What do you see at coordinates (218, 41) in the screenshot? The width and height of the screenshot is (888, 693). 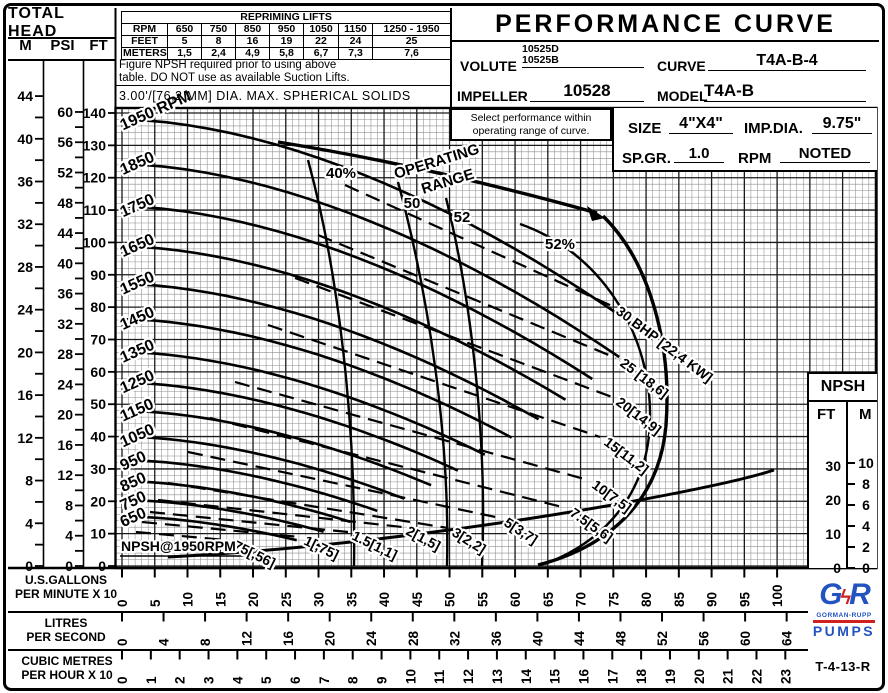 I see `repriming-cell-feet: 8` at bounding box center [218, 41].